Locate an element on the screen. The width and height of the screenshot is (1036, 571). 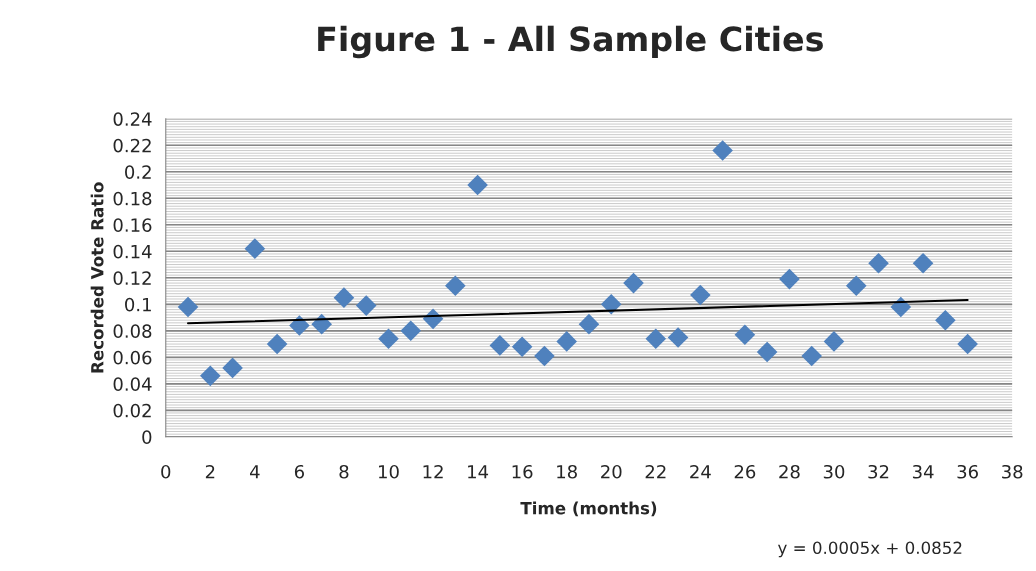
x-tick-label: 2 is located at coordinates (210, 471).